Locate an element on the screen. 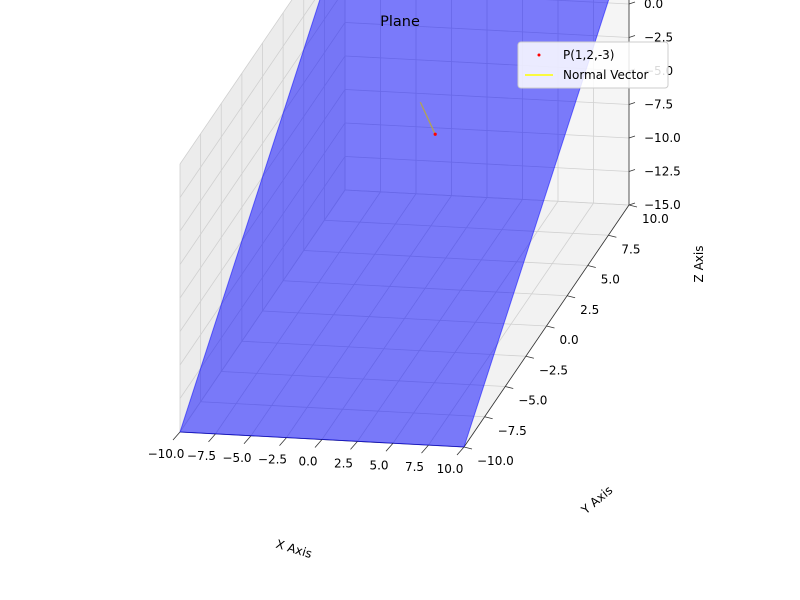  z-tick-label: 0.0 is located at coordinates (653, 5).